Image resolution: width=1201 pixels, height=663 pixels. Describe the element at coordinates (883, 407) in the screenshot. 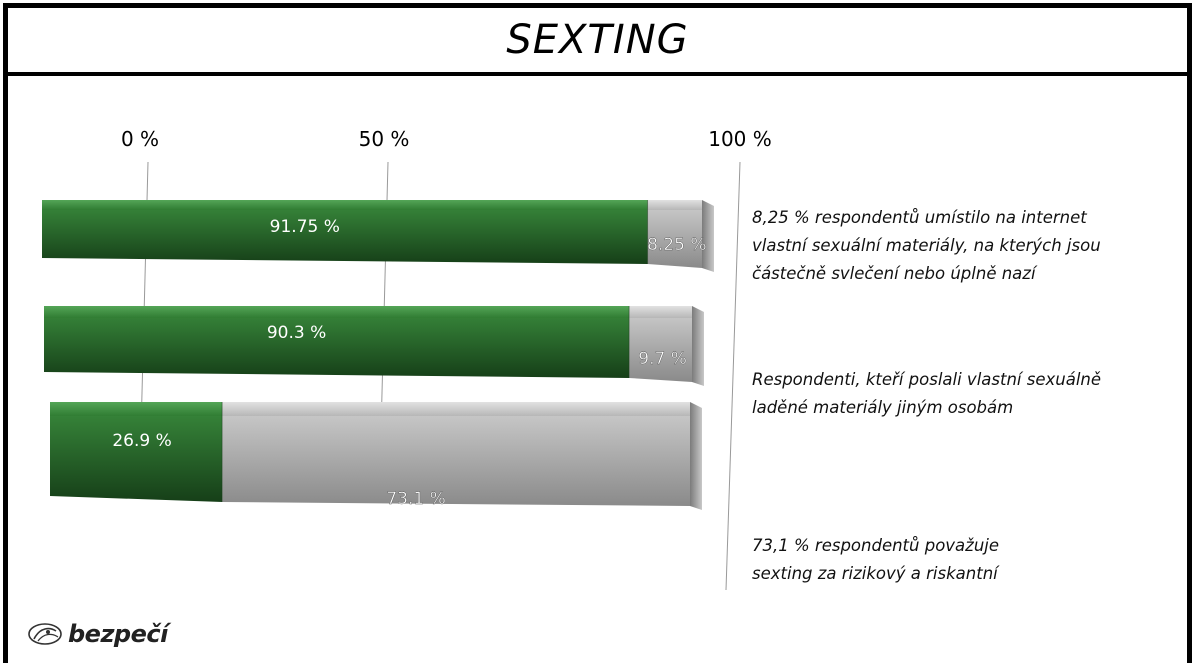

I see `annotation-line: laděné materiály jiným osobám` at that location.